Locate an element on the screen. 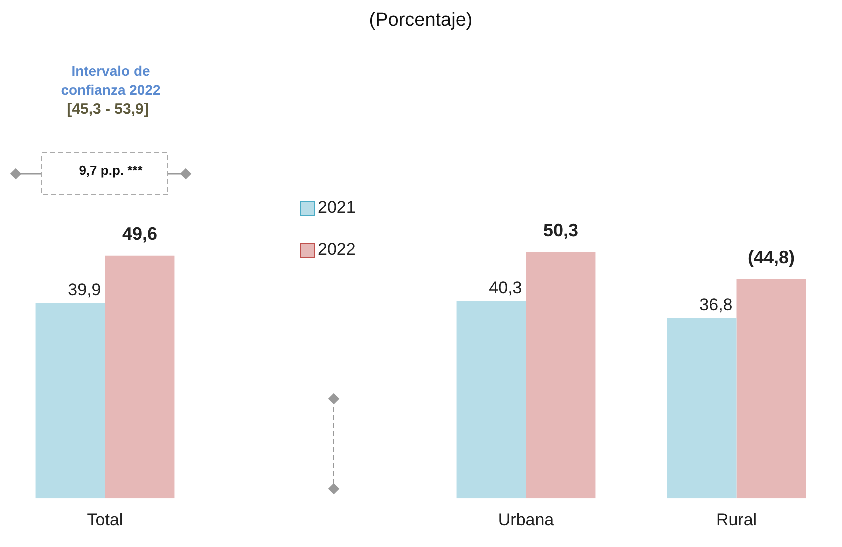 This screenshot has width=842, height=547. text: Intervalo de confianza 2022 is located at coordinates (111, 81).